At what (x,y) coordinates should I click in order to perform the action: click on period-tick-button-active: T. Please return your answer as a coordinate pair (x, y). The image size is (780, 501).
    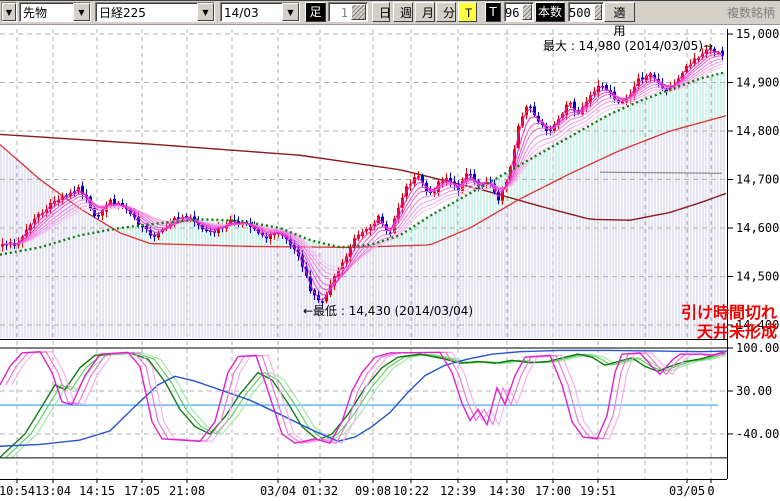
    Looking at the image, I should click on (467, 12).